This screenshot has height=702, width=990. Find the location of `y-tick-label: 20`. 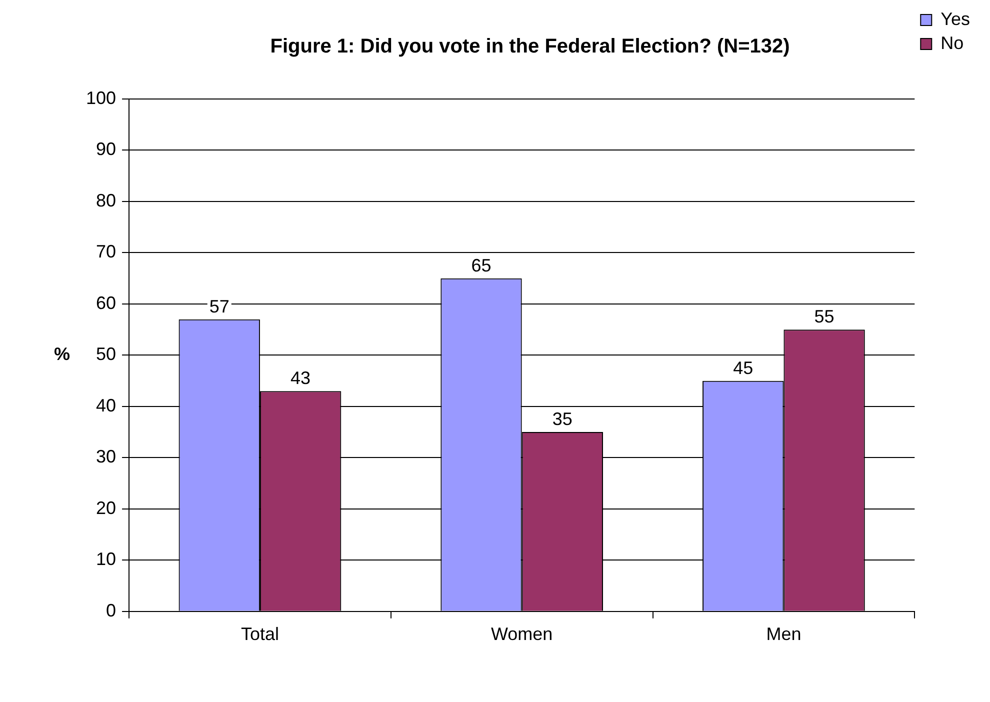

y-tick-label: 20 is located at coordinates (106, 508).